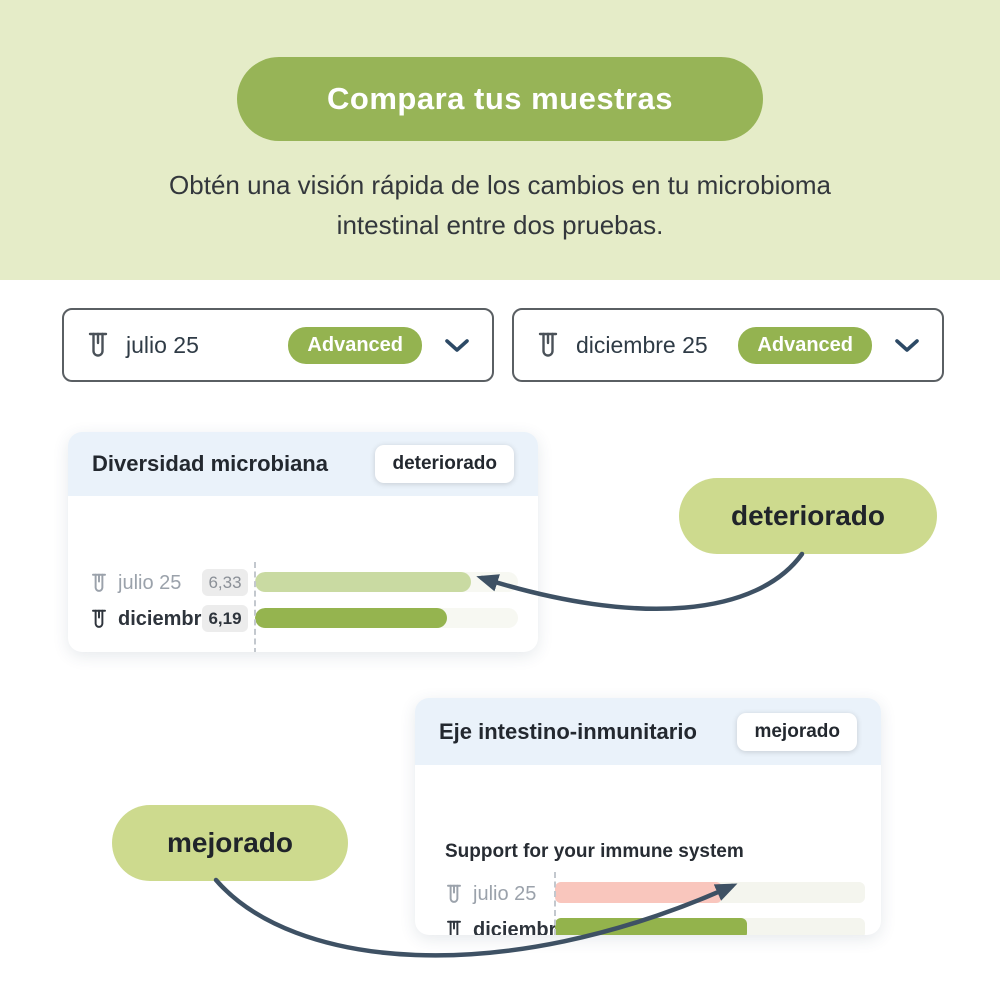 The image size is (1000, 1000). I want to click on value-badge: 6,19, so click(225, 618).